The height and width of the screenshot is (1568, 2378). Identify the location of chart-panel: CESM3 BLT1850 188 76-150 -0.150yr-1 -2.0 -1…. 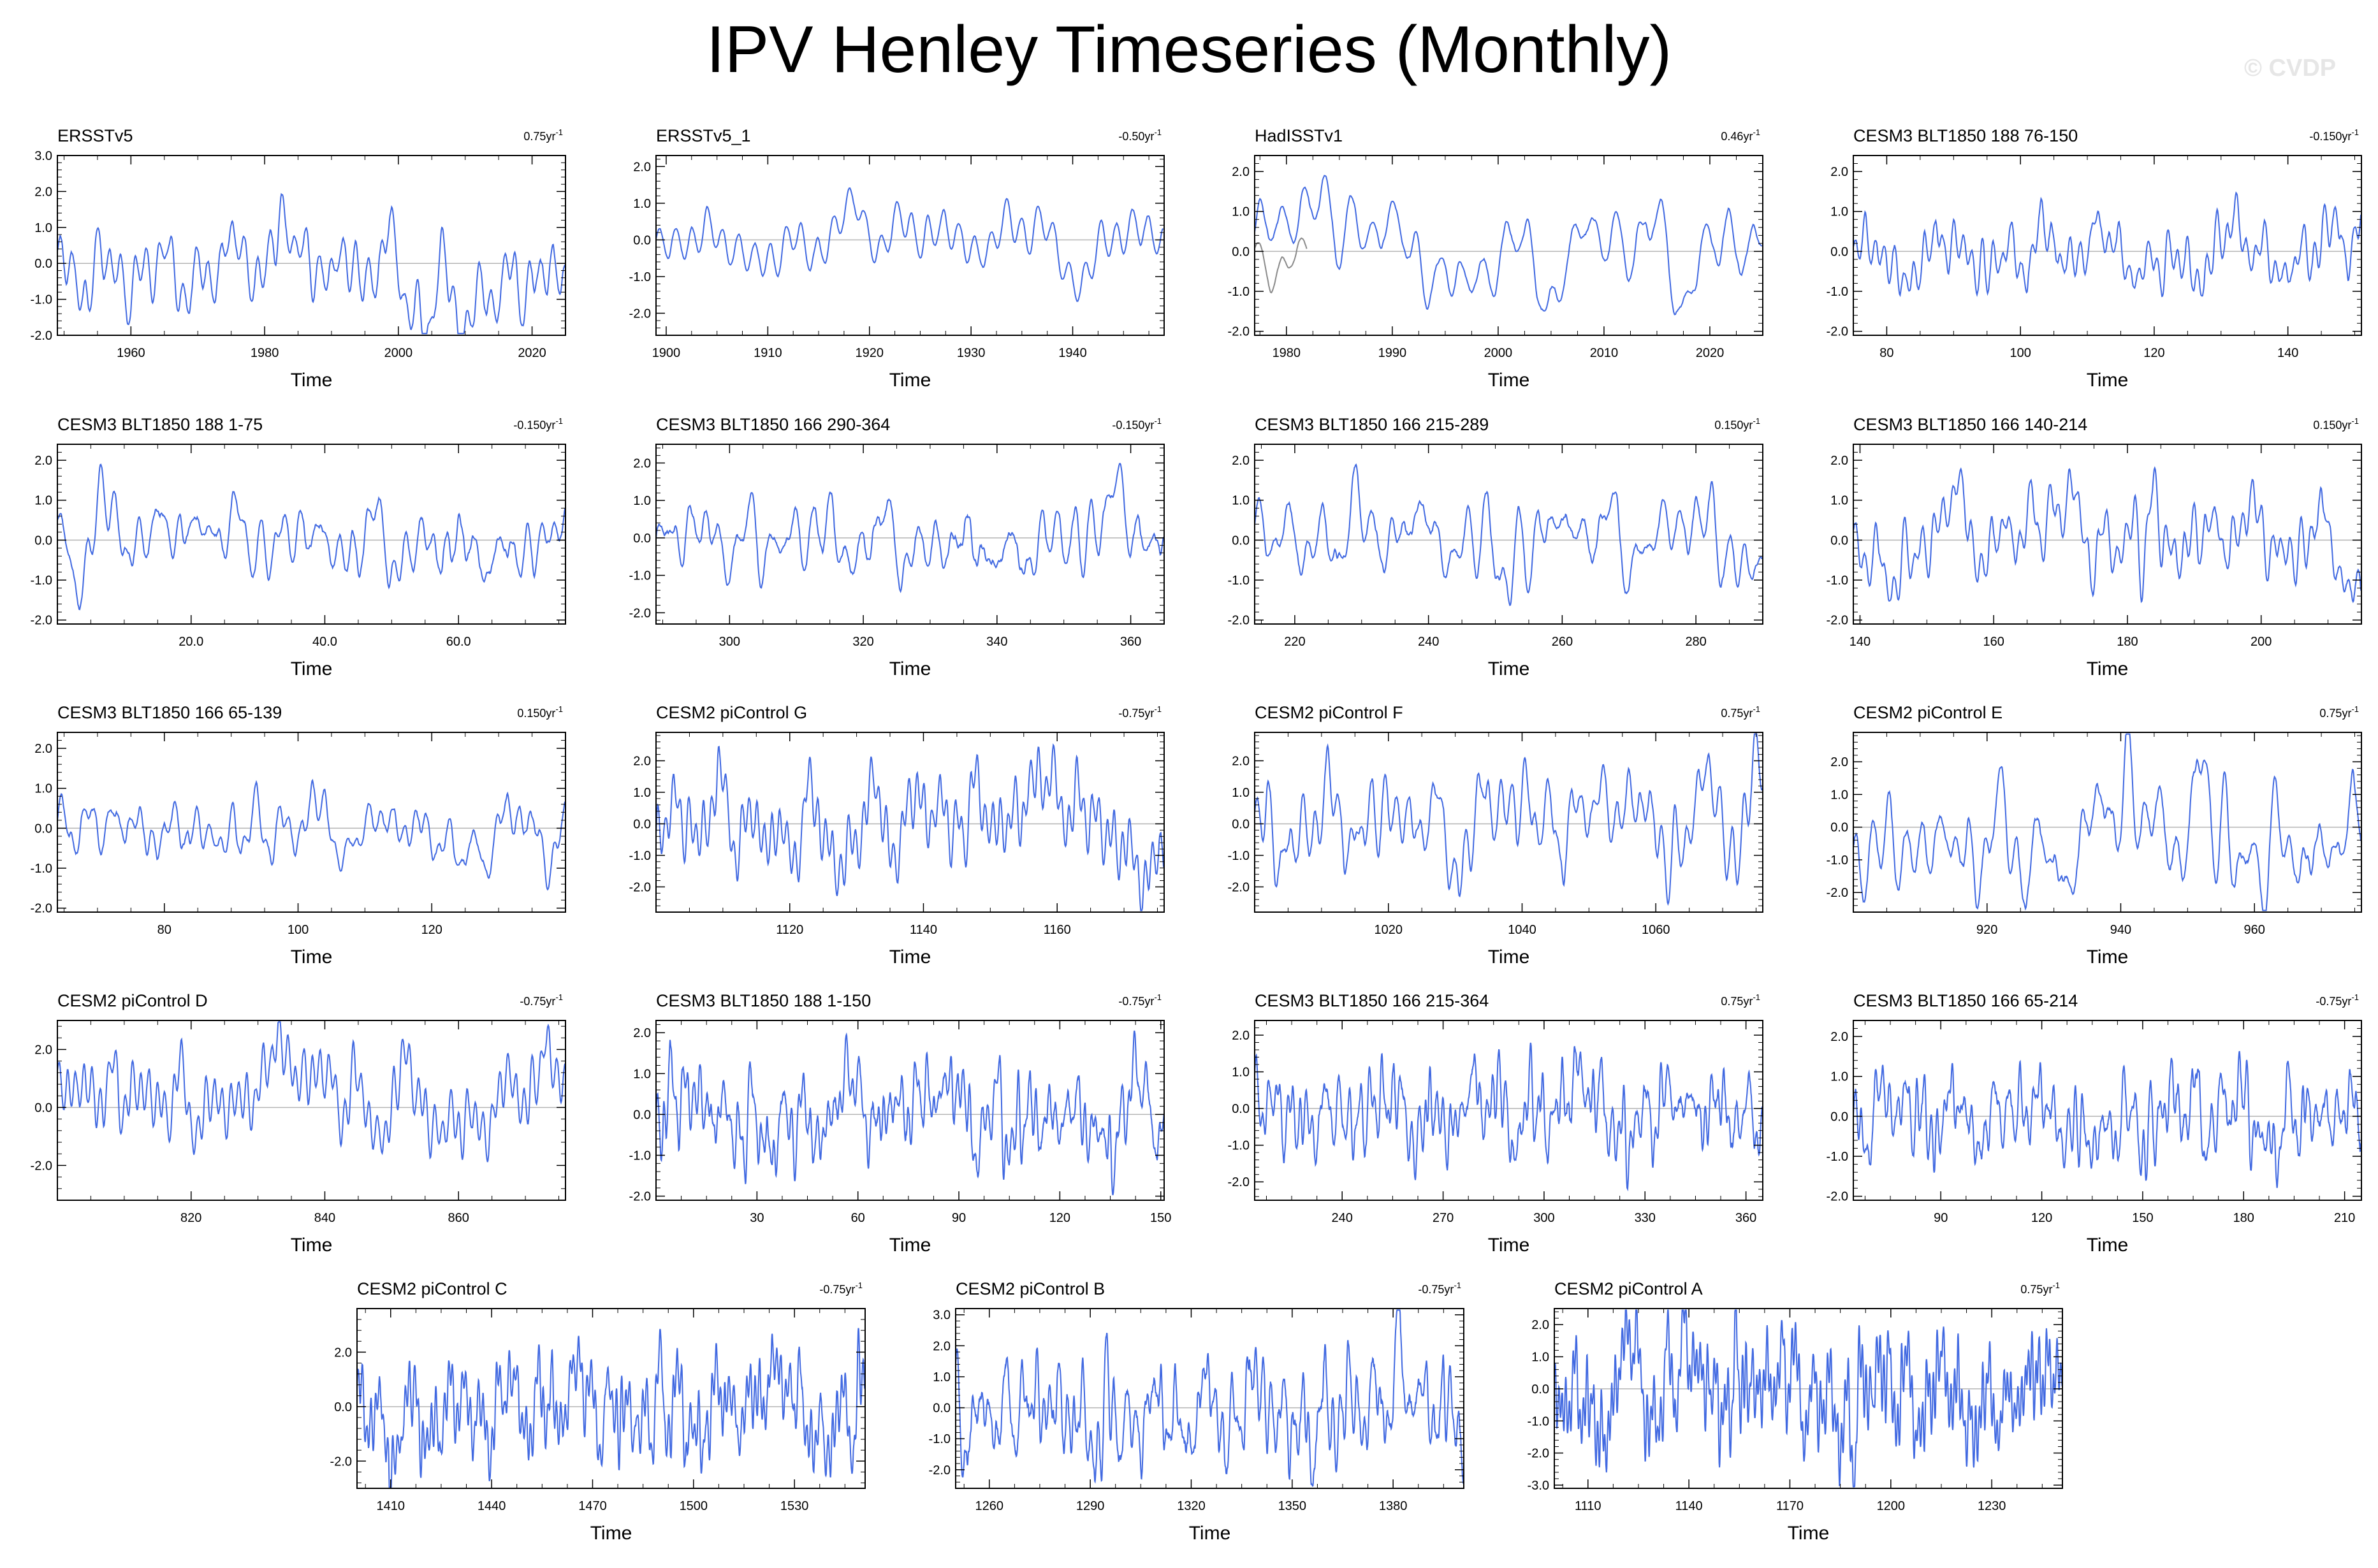
(2094, 259).